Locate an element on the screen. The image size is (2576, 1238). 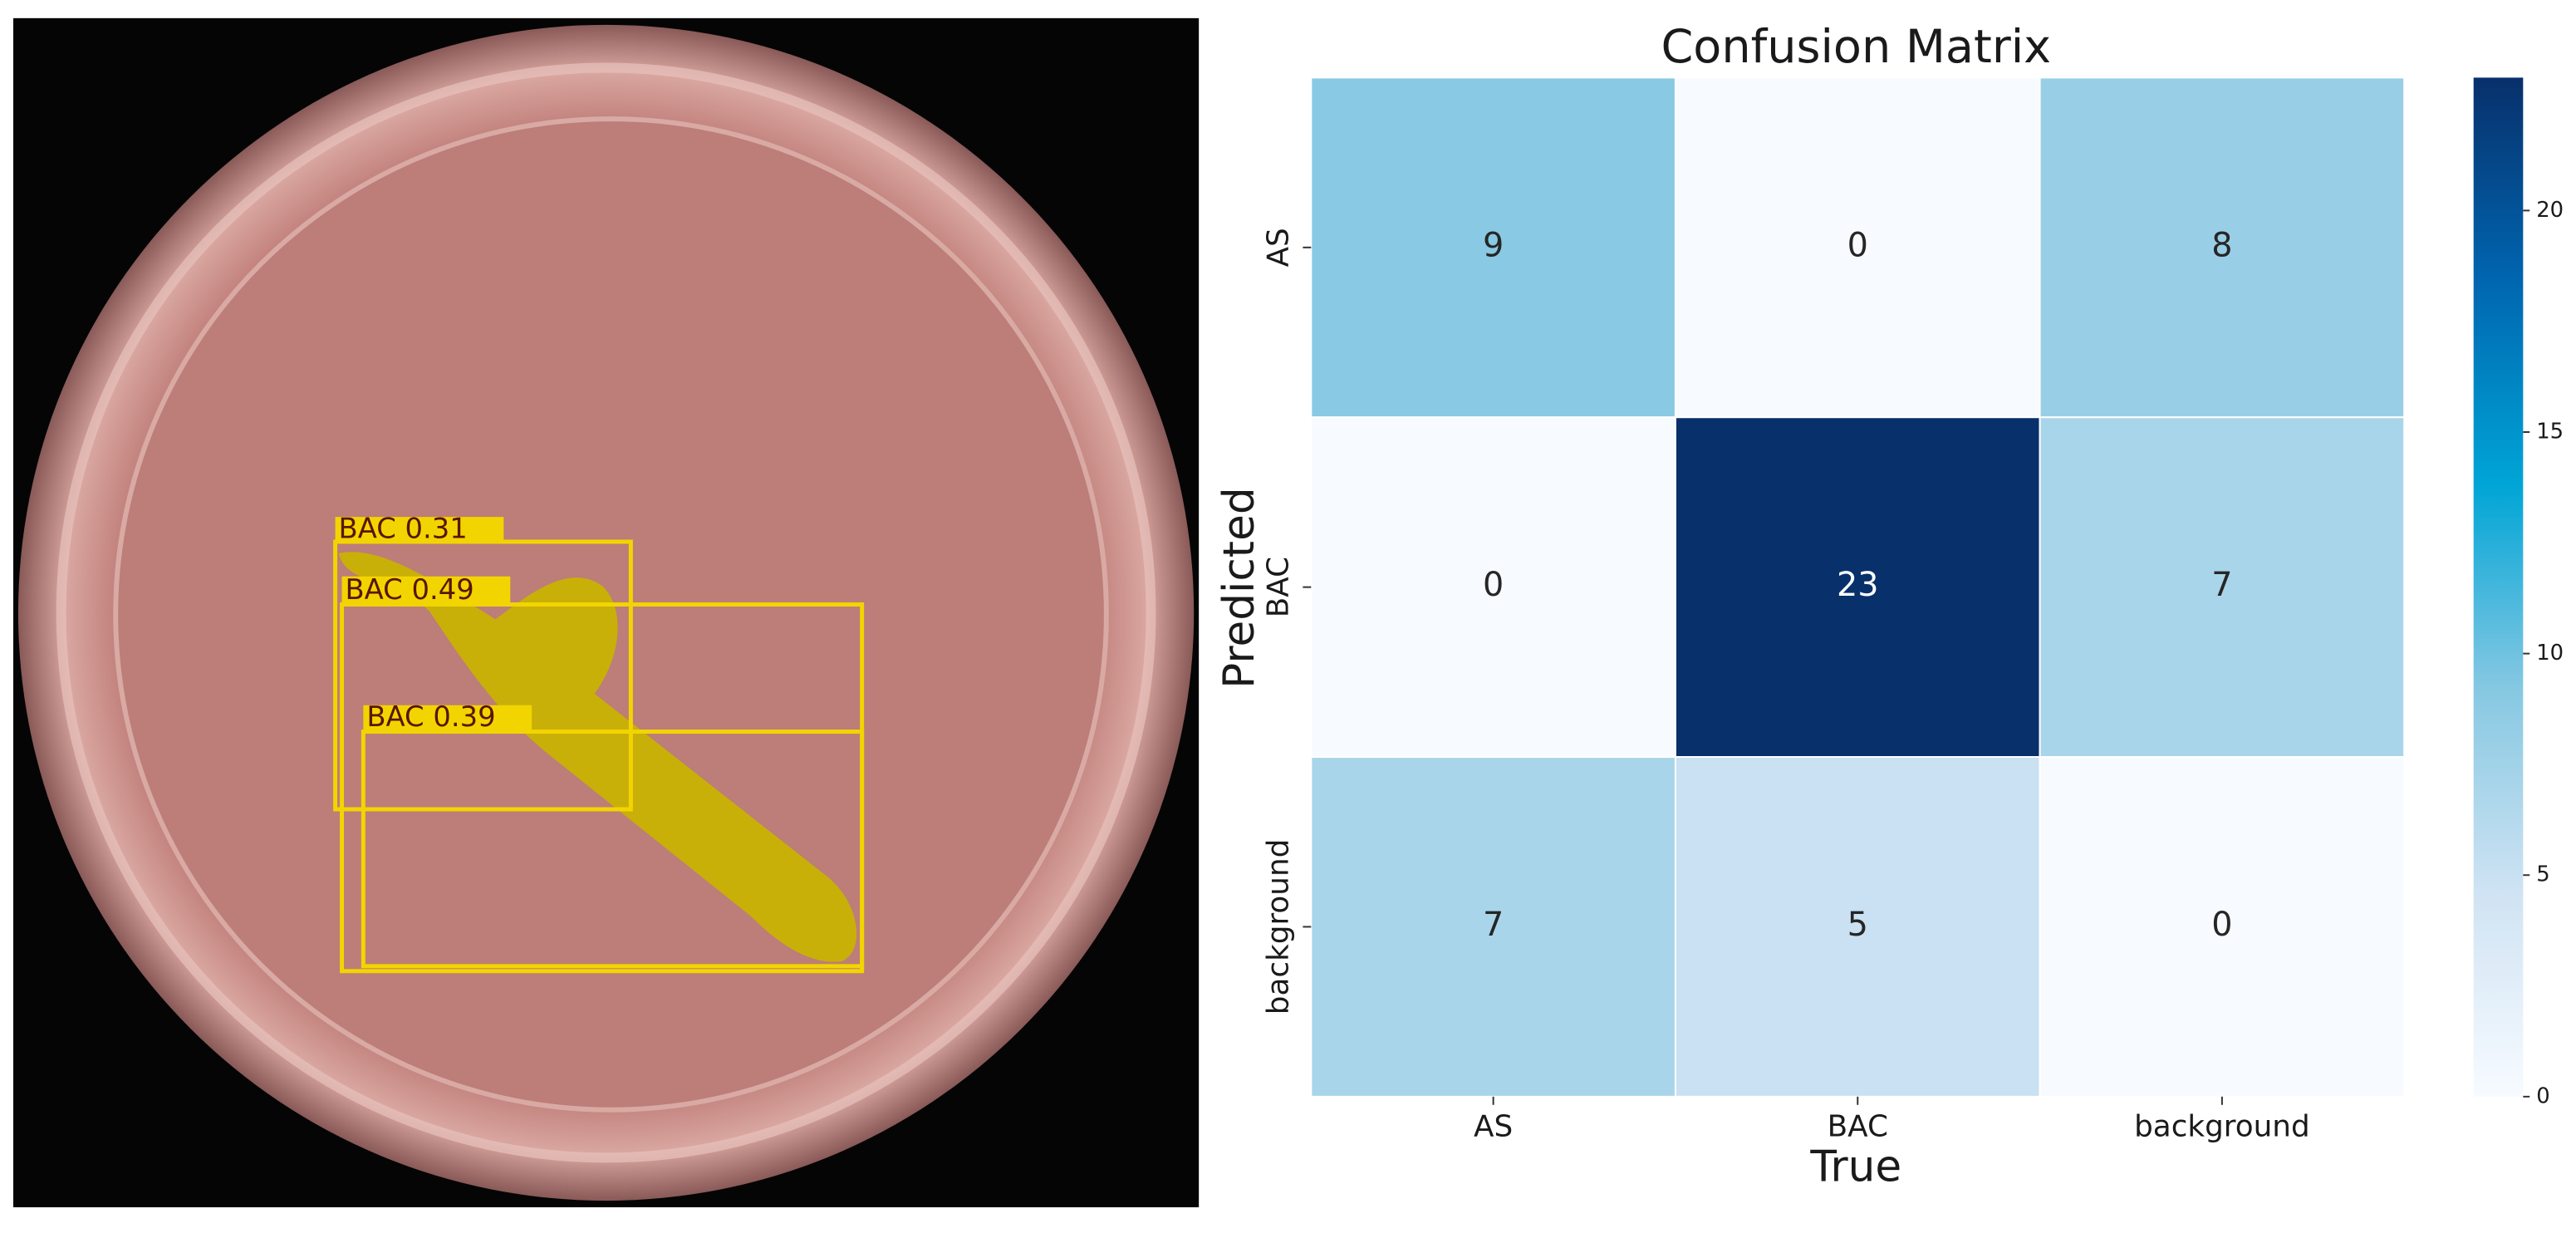
boxes is located at coordinates (599, 756).